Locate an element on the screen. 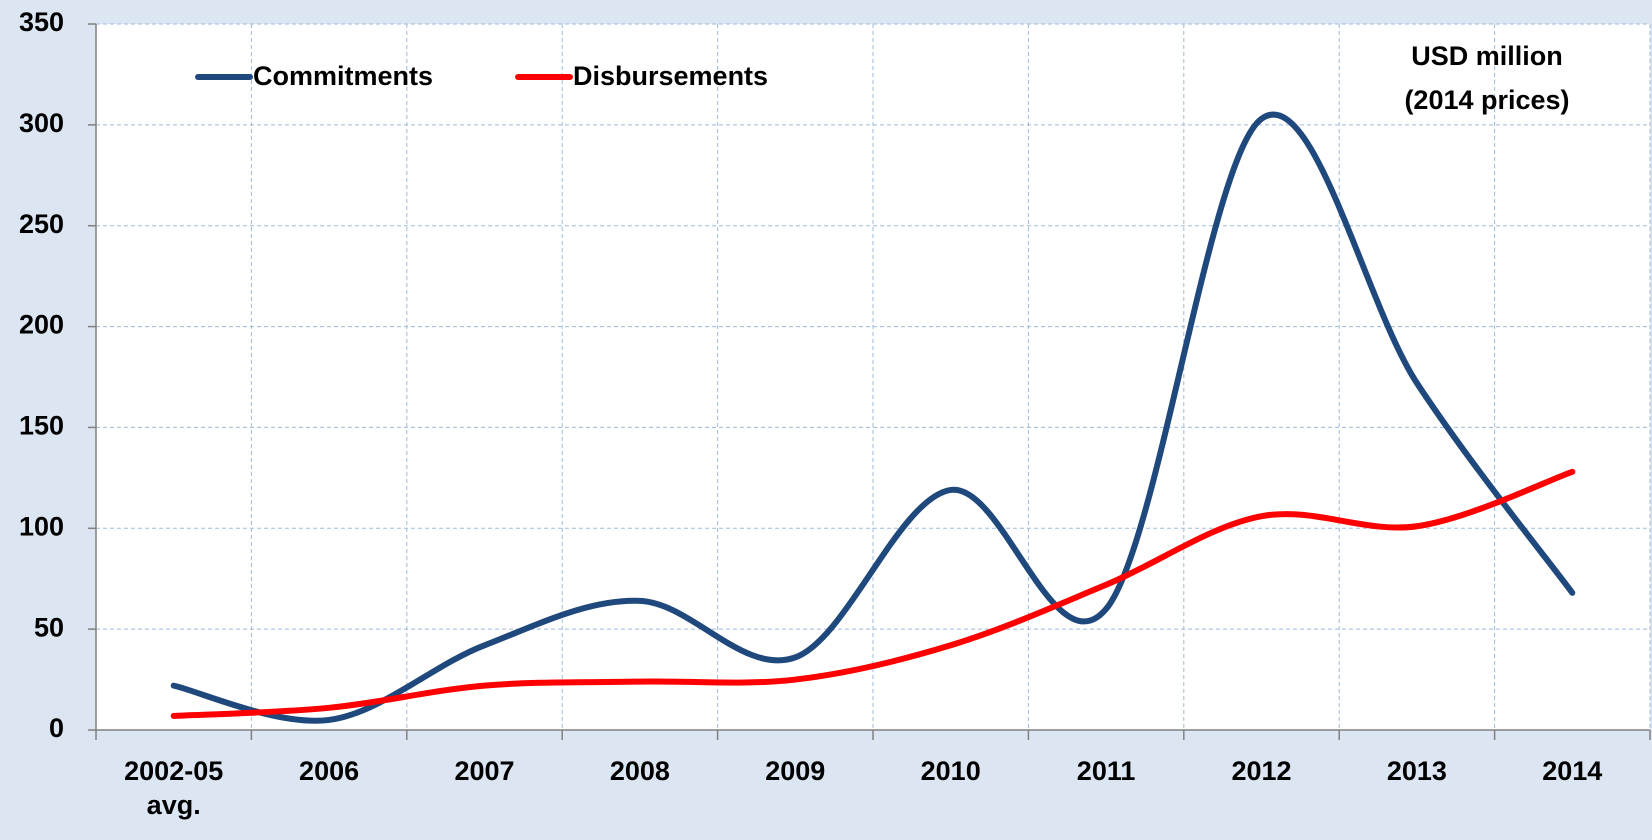  legend-label: Commitments is located at coordinates (343, 76).